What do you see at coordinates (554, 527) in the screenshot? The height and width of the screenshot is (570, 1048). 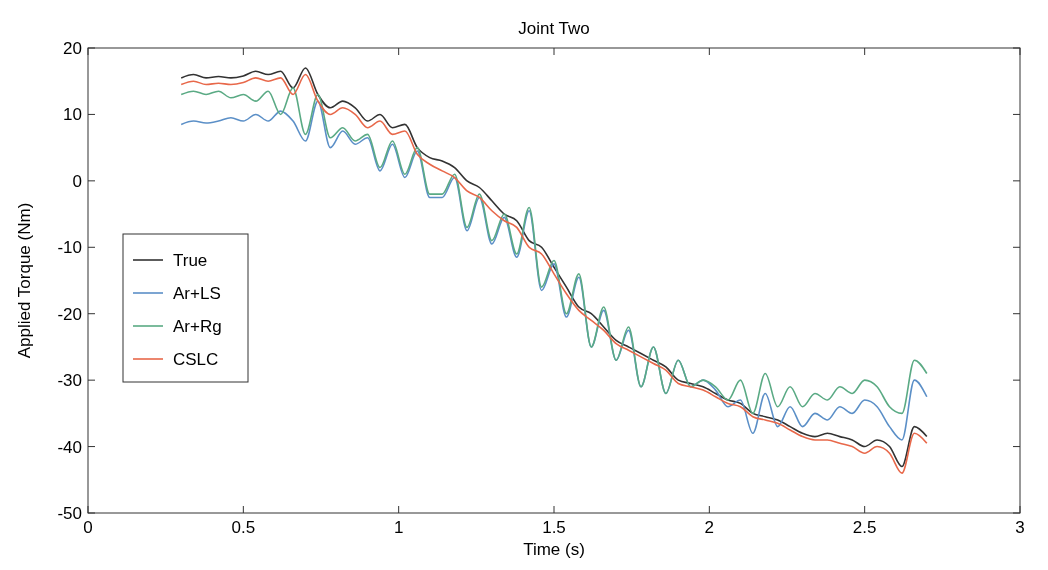 I see `x-tick-label: 1.5` at bounding box center [554, 527].